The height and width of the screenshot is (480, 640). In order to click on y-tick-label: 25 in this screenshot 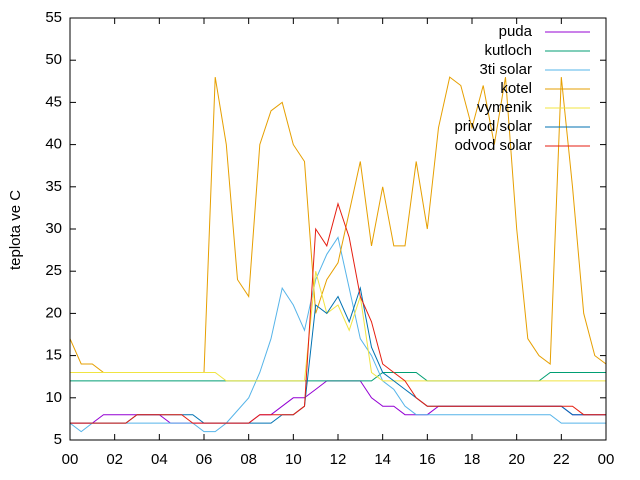, I will do `click(53, 270)`.